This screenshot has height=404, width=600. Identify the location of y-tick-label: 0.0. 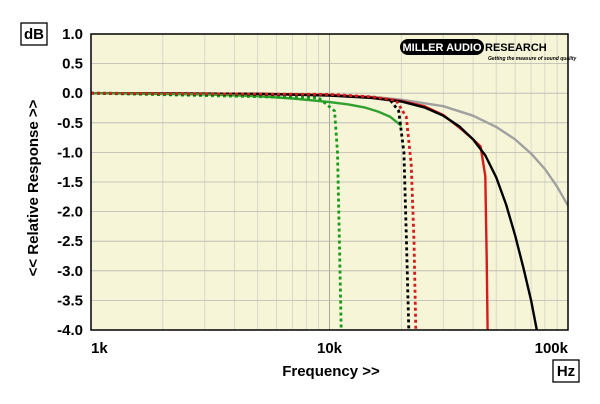
(72, 93).